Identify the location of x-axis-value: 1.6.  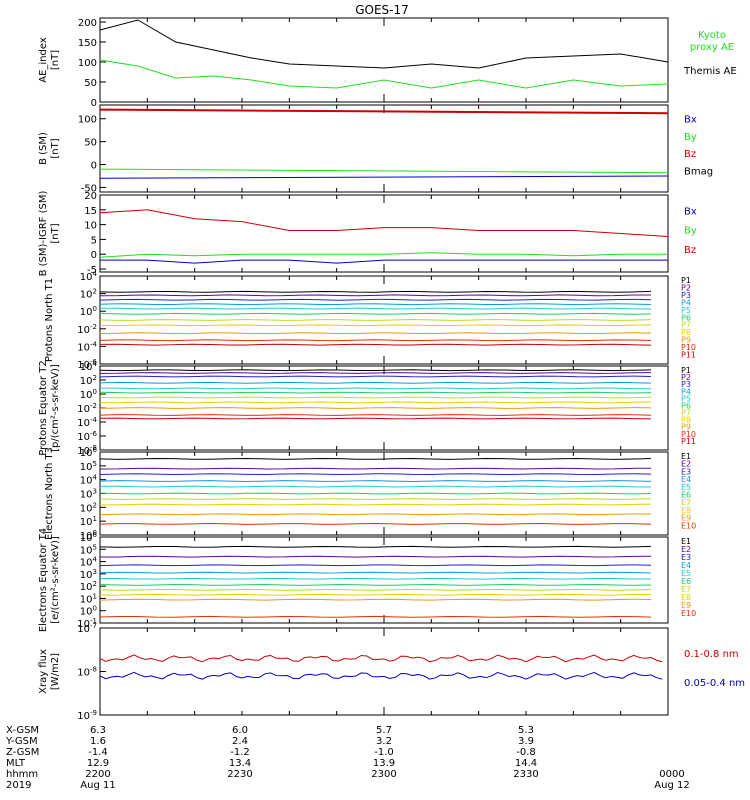
(98, 741).